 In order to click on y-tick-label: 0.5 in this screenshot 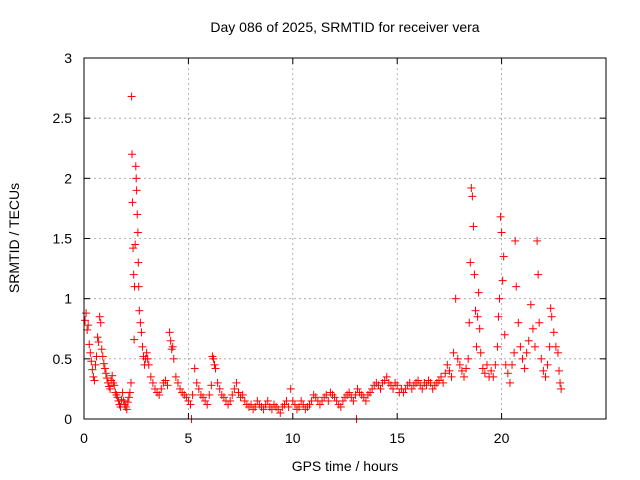, I will do `click(63, 359)`.